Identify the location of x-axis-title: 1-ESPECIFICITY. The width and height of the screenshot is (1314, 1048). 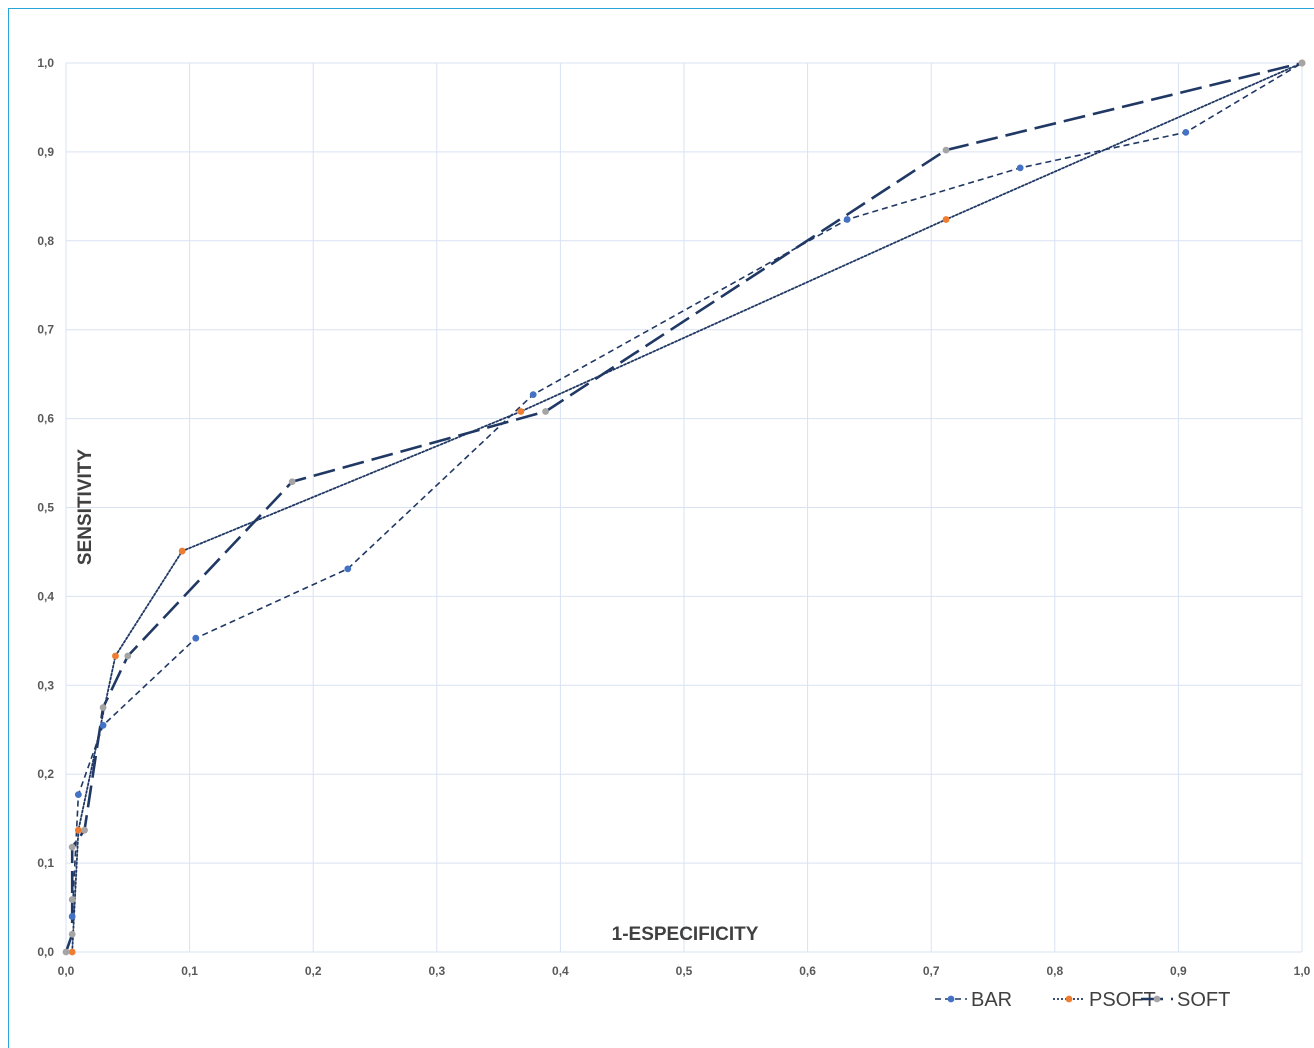
(685, 934).